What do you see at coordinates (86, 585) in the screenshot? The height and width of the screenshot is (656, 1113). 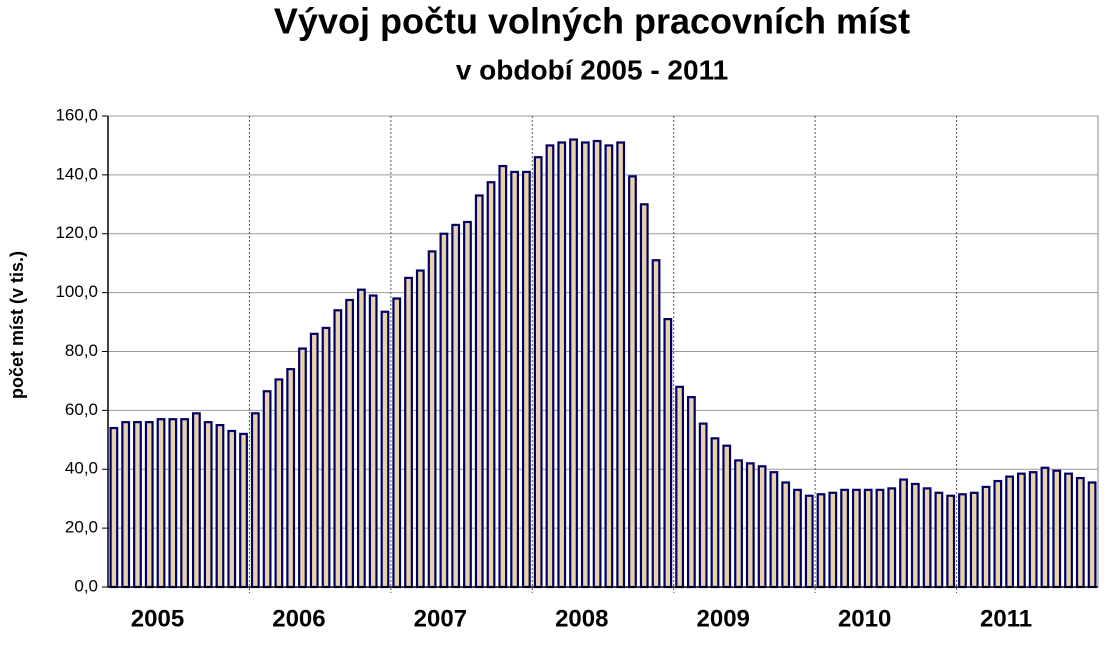 I see `y-tick-label: 0,0` at bounding box center [86, 585].